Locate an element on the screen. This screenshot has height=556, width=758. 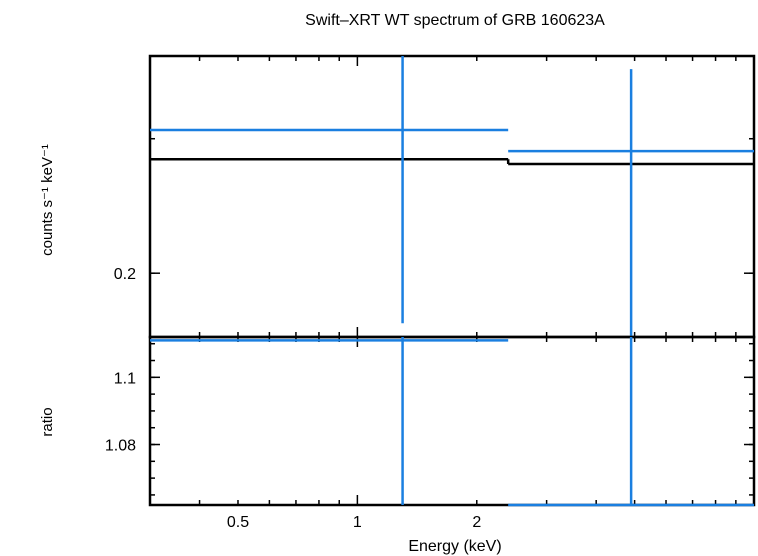
y-axis-label-spectrum: counts s⁻¹ keV⁻¹ is located at coordinates (47, 200).